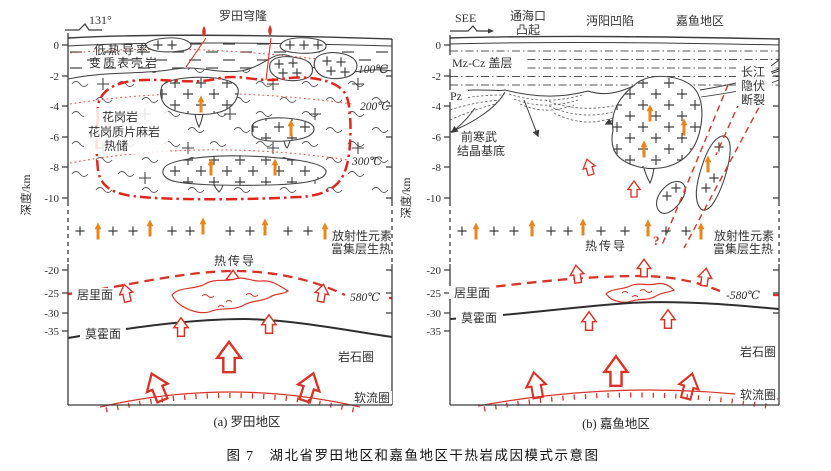  I want to click on bearing-arrowhead, so click(491, 31).